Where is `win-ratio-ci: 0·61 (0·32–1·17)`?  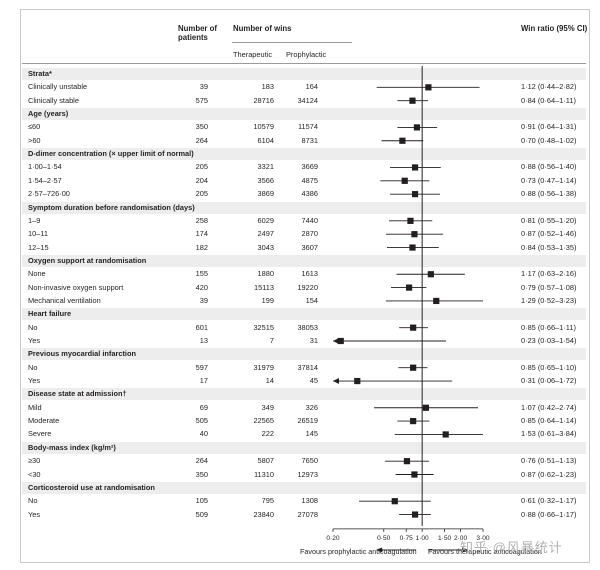 win-ratio-ci: 0·61 (0·32–1·17) is located at coordinates (549, 501).